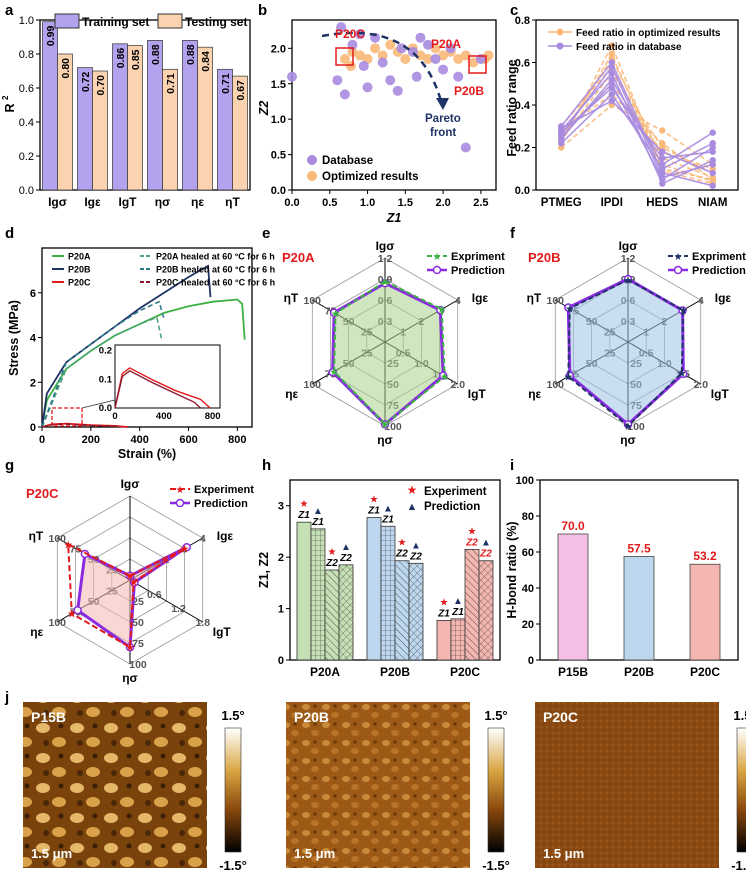 This screenshot has width=746, height=881. What do you see at coordinates (573, 672) in the screenshot?
I see `x-tick-label: P15B` at bounding box center [573, 672].